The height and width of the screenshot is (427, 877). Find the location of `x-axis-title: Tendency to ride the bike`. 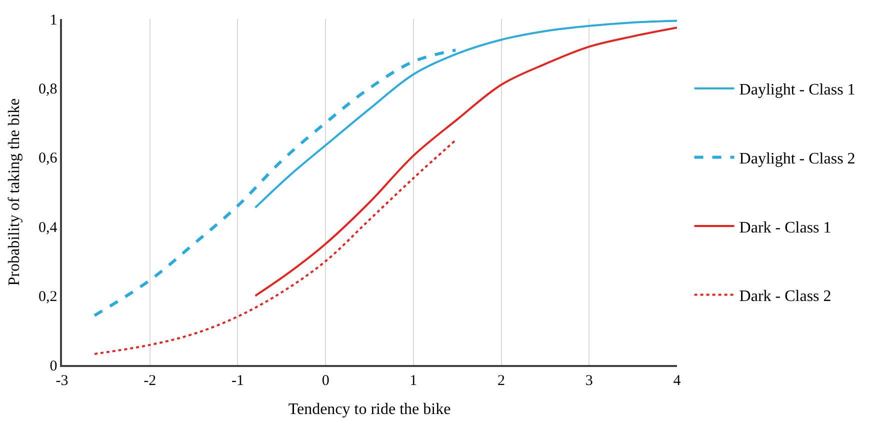

x-axis-title: Tendency to ride the bike is located at coordinates (369, 409).